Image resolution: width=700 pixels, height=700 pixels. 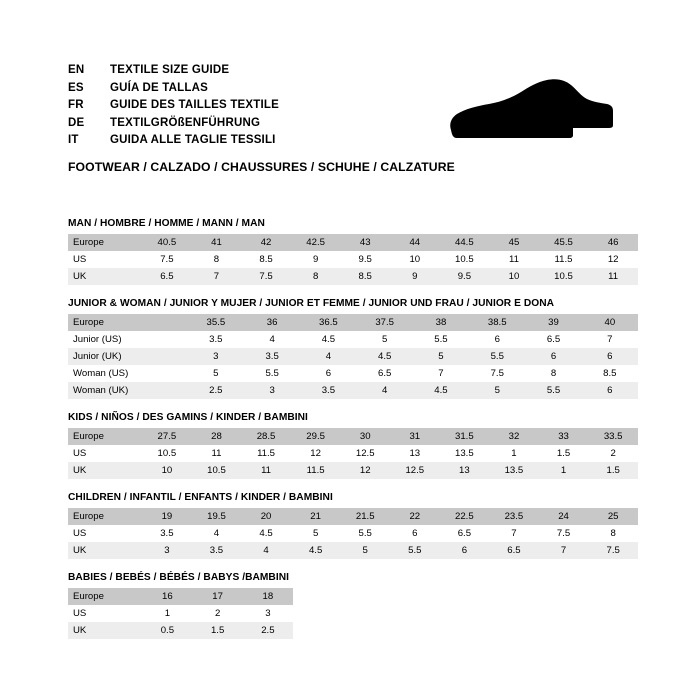 What do you see at coordinates (563, 533) in the screenshot?
I see `size-cell: 7.5` at bounding box center [563, 533].